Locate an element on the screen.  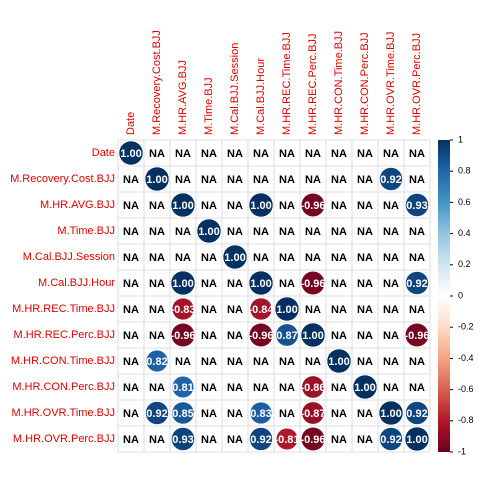
color-tick-label: 0 is located at coordinates (460, 295).